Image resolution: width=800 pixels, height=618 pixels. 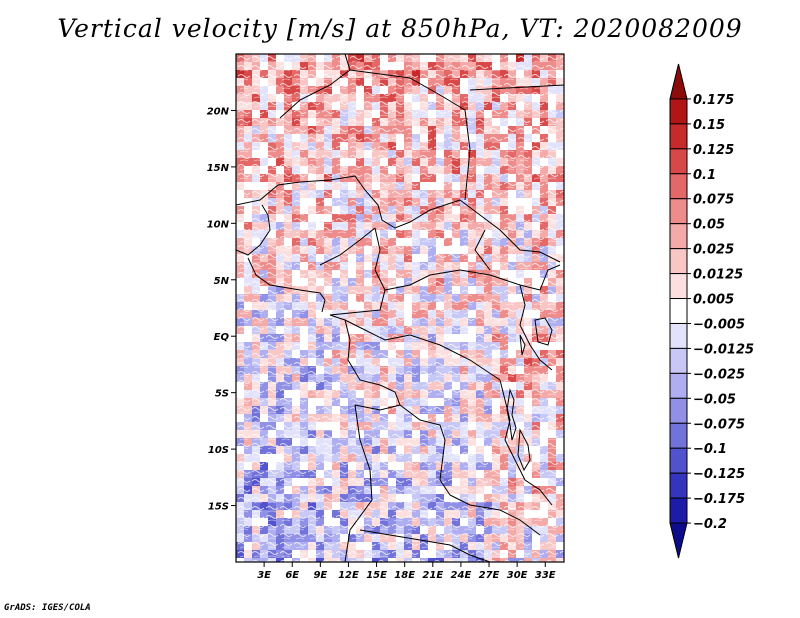 I want to click on colorbar-label: 0.075, so click(x=713, y=200).